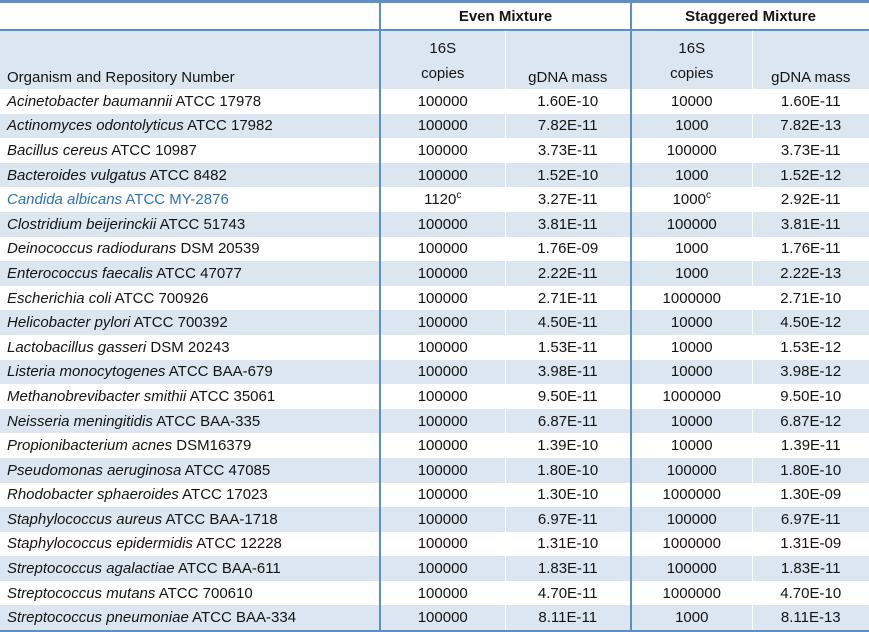  What do you see at coordinates (691, 323) in the screenshot?
I see `cell-value: 10000` at bounding box center [691, 323].